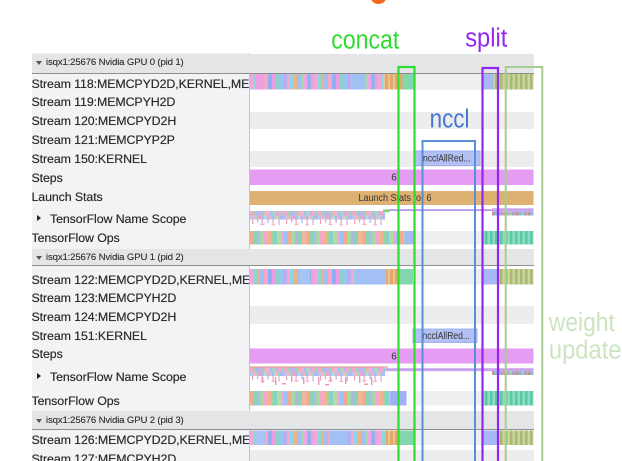  Describe the element at coordinates (581, 323) in the screenshot. I see `svg-text: weight` at that location.